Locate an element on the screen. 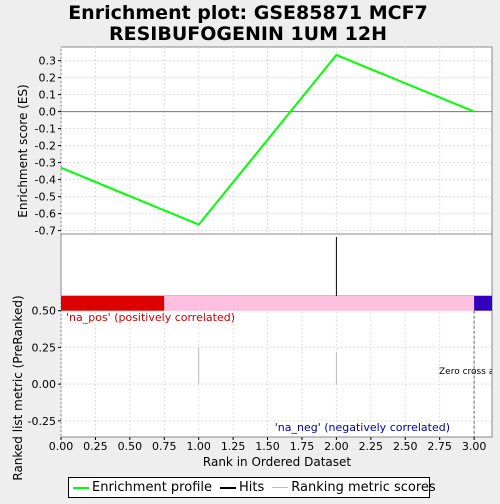 This screenshot has height=504, width=500. top-y-tick-label-9: -0.6 is located at coordinates (45, 214).